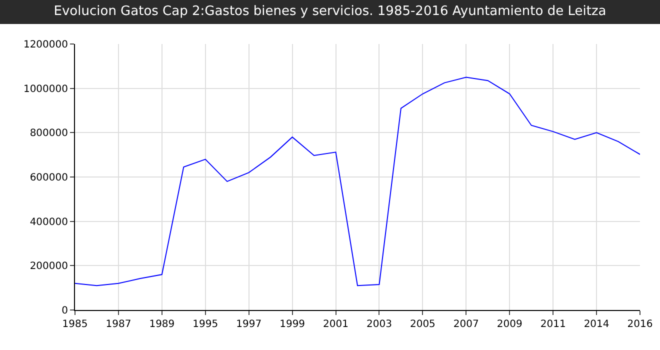  What do you see at coordinates (553, 324) in the screenshot?
I see `x-tick-label: 2011` at bounding box center [553, 324].